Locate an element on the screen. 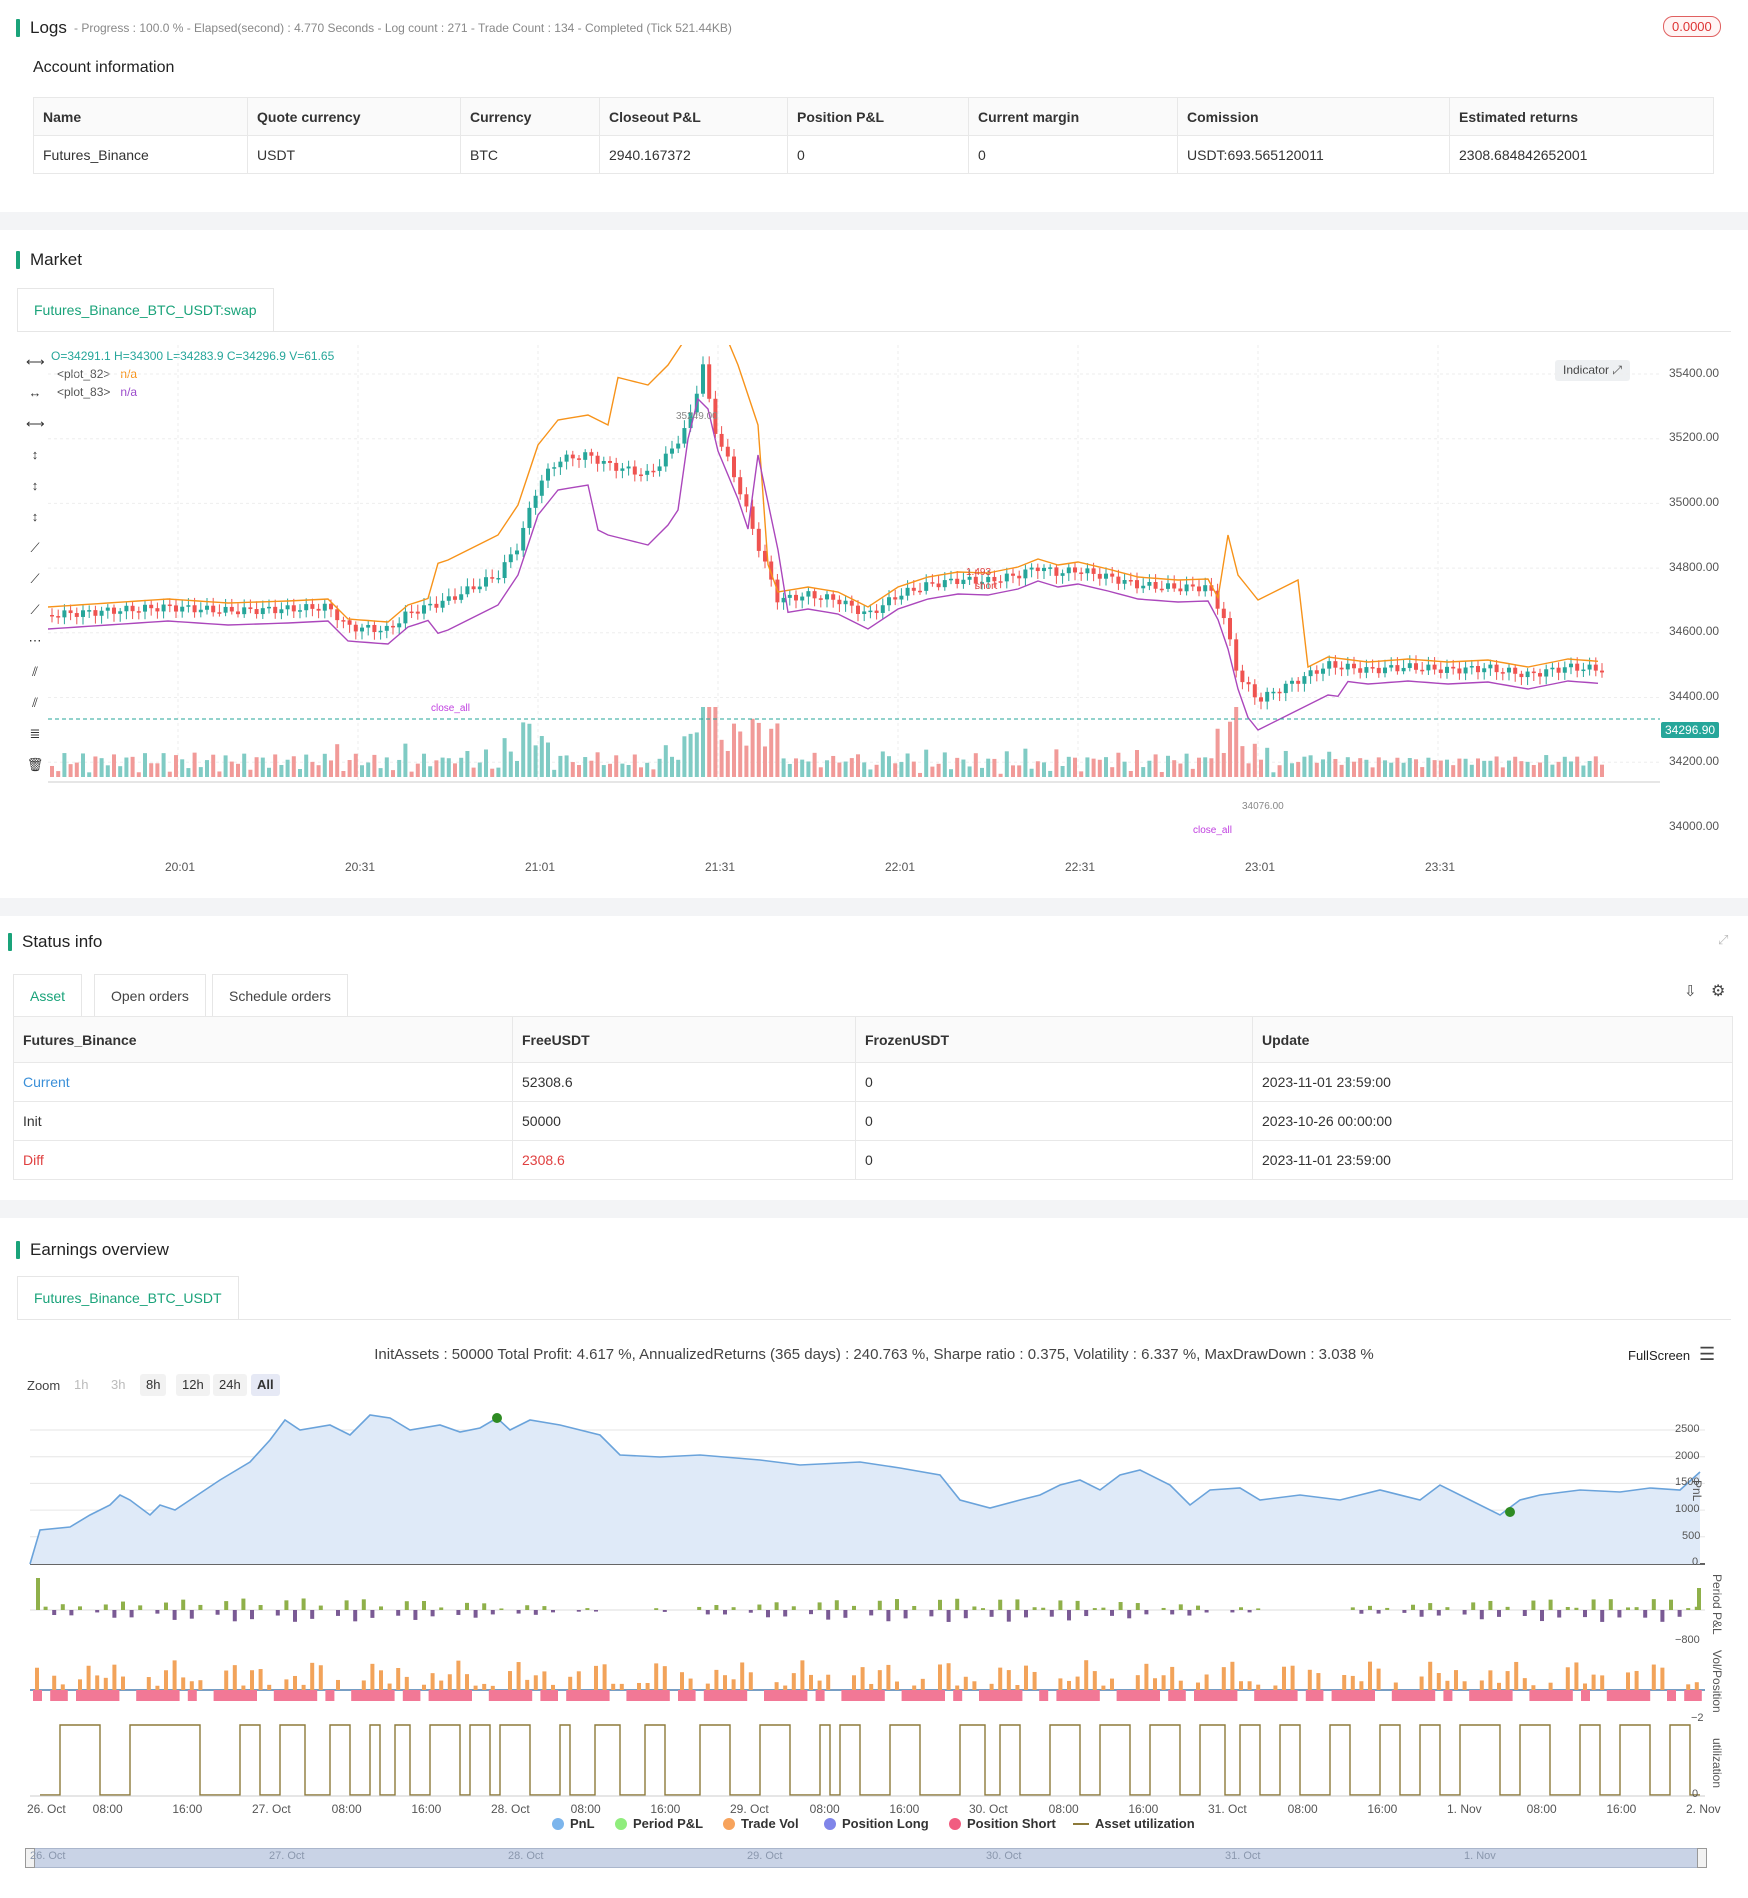 The height and width of the screenshot is (1898, 1748). download-icon: ⇩ is located at coordinates (1690, 991).